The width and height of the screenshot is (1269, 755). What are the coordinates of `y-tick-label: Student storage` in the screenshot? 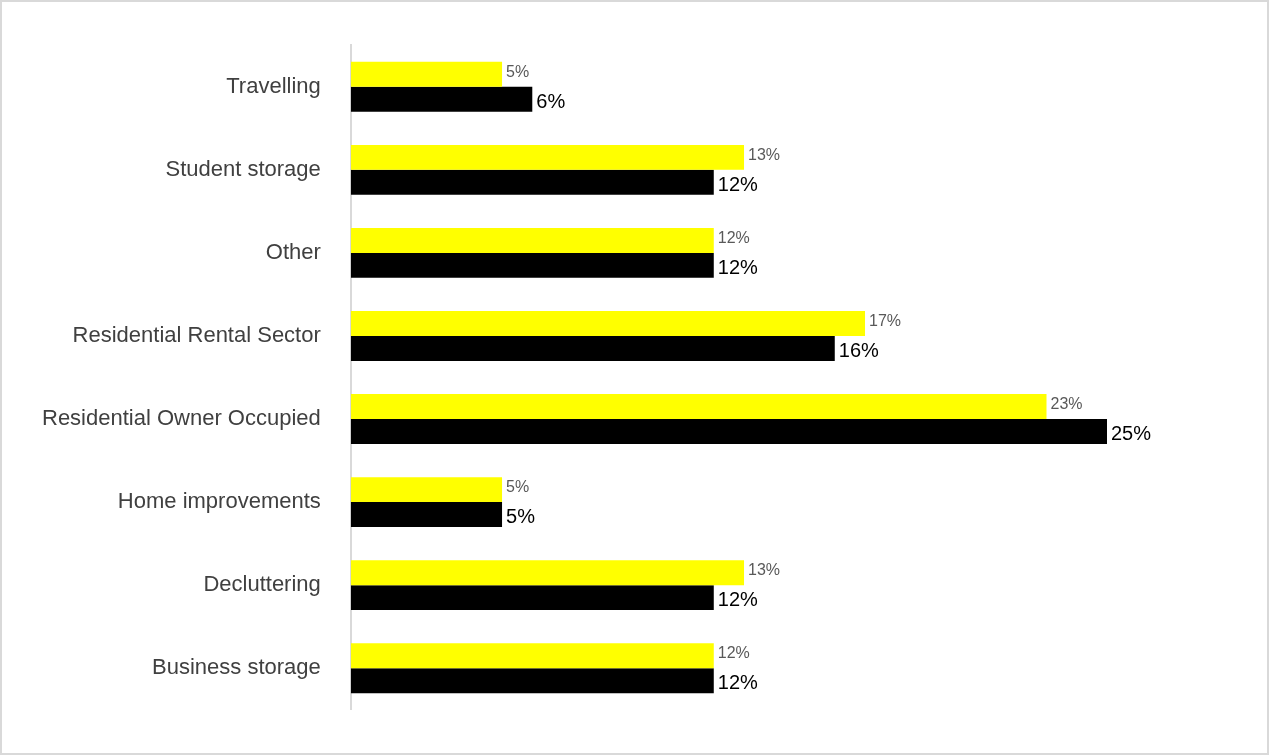 It's located at (243, 168).